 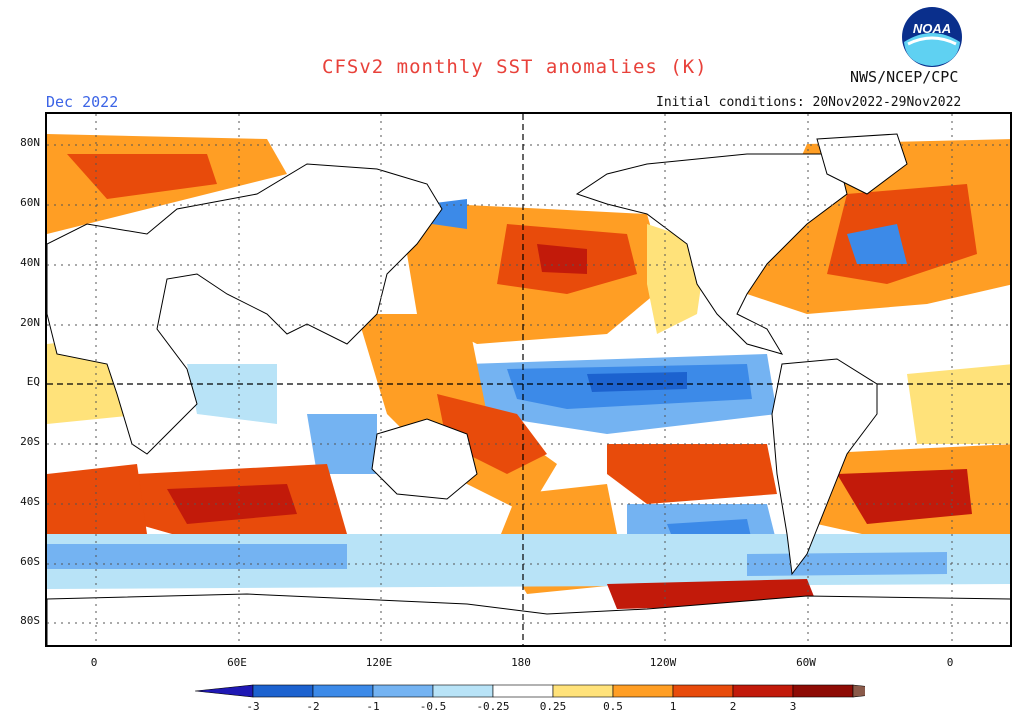 What do you see at coordinates (30, 202) in the screenshot?
I see `lat-label-60n: 60N` at bounding box center [30, 202].